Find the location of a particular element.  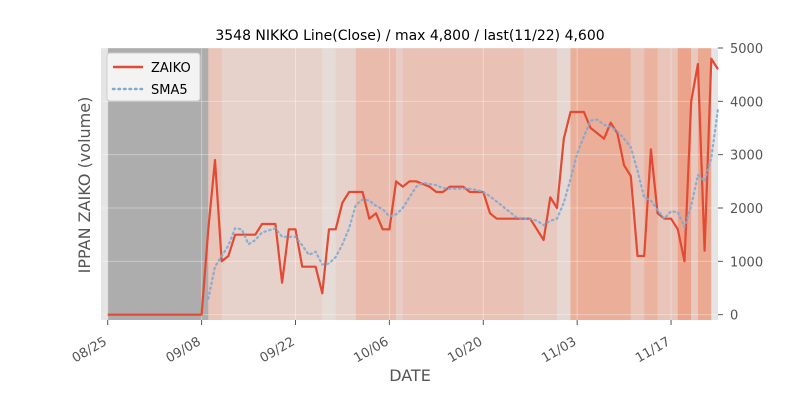

x-tick-label: 08/25 is located at coordinates (90, 350).